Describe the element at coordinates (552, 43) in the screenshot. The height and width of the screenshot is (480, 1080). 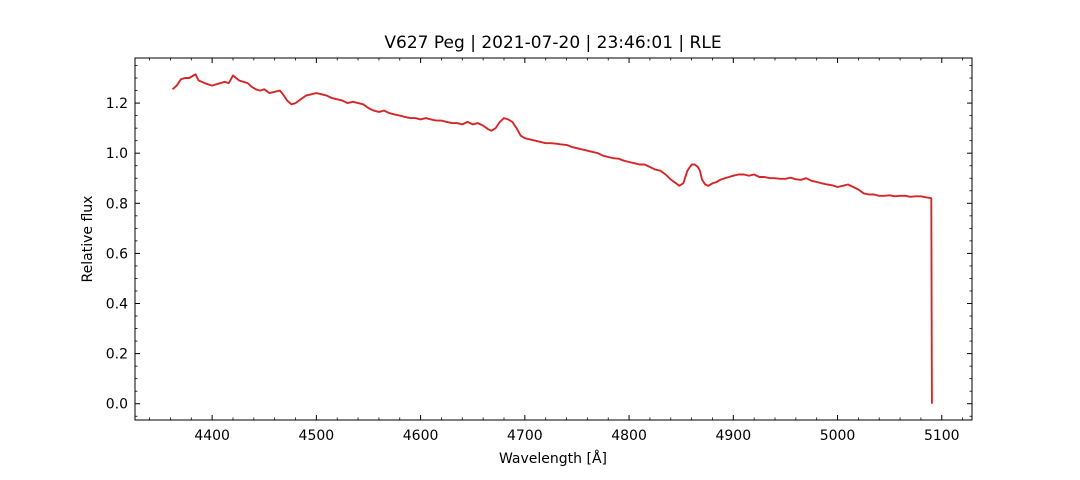
I see `chart-title: V627 Peg | 2021-07-20 | 23:46:01 | RLE` at that location.